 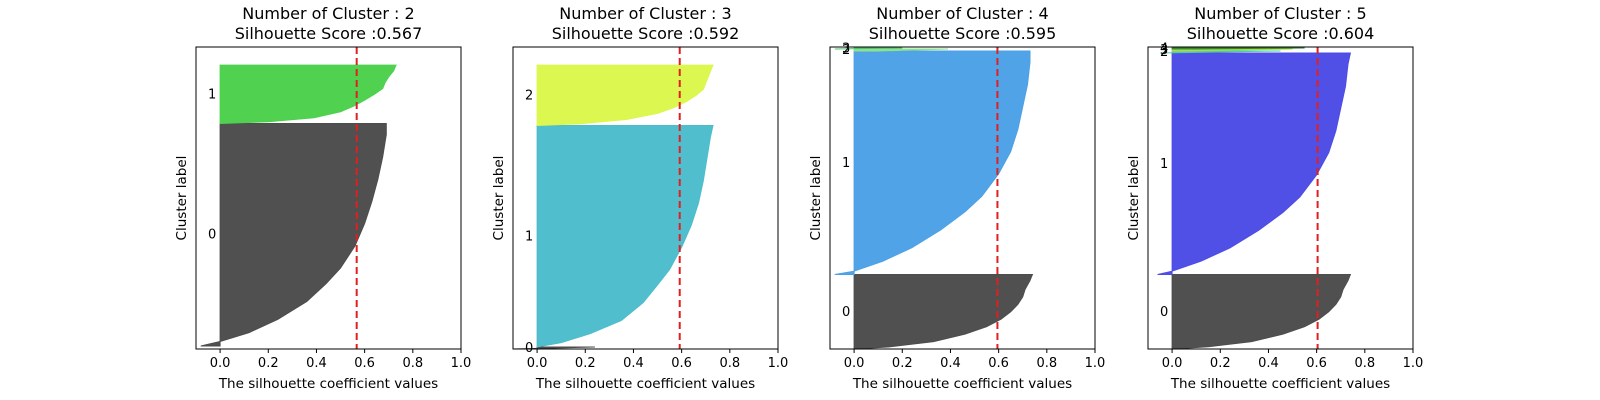 What do you see at coordinates (962, 13) in the screenshot?
I see `chart-title-line-1: Number of Cluster : 4` at bounding box center [962, 13].